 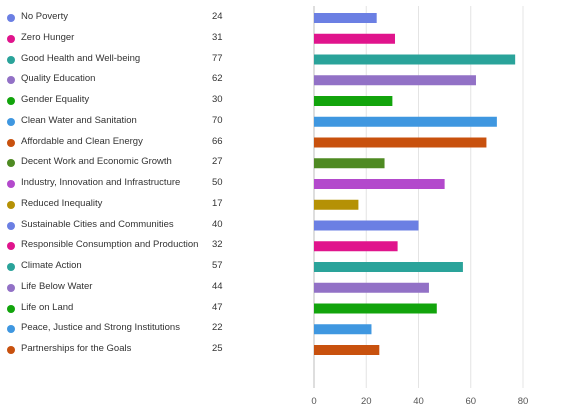 What do you see at coordinates (217, 58) in the screenshot?
I see `legend-value: 77` at bounding box center [217, 58].